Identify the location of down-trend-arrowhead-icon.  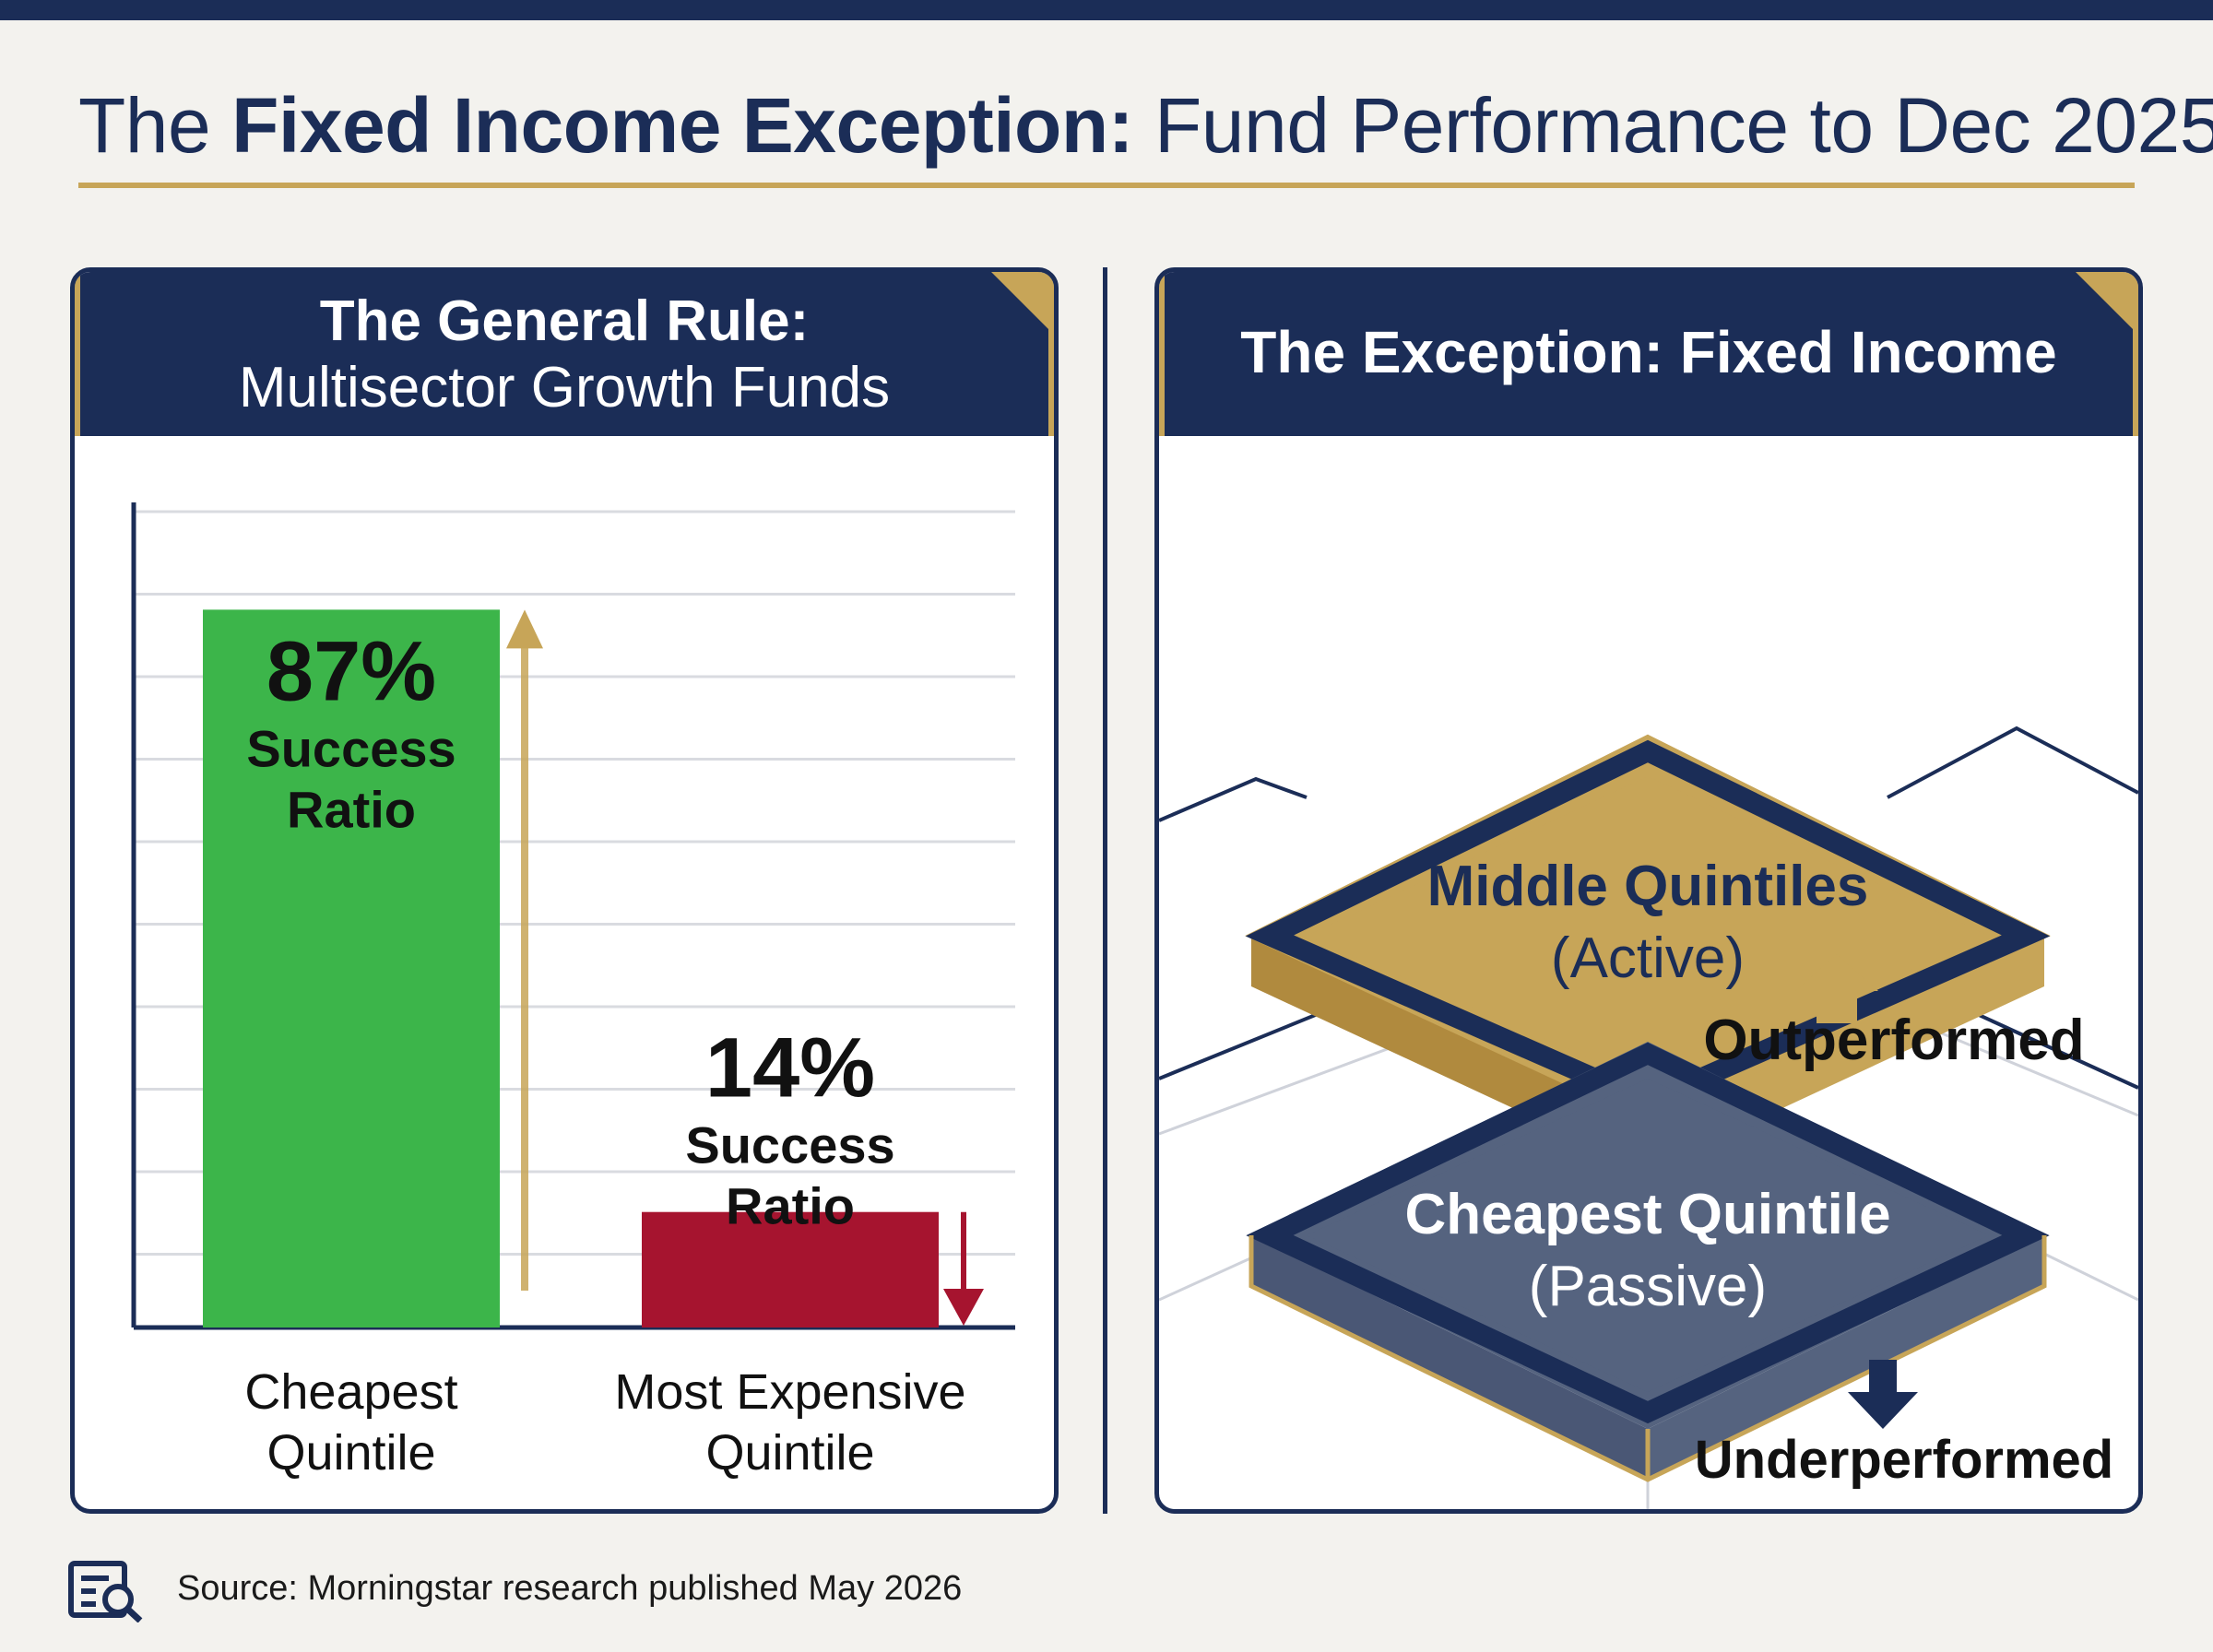
(963, 1307).